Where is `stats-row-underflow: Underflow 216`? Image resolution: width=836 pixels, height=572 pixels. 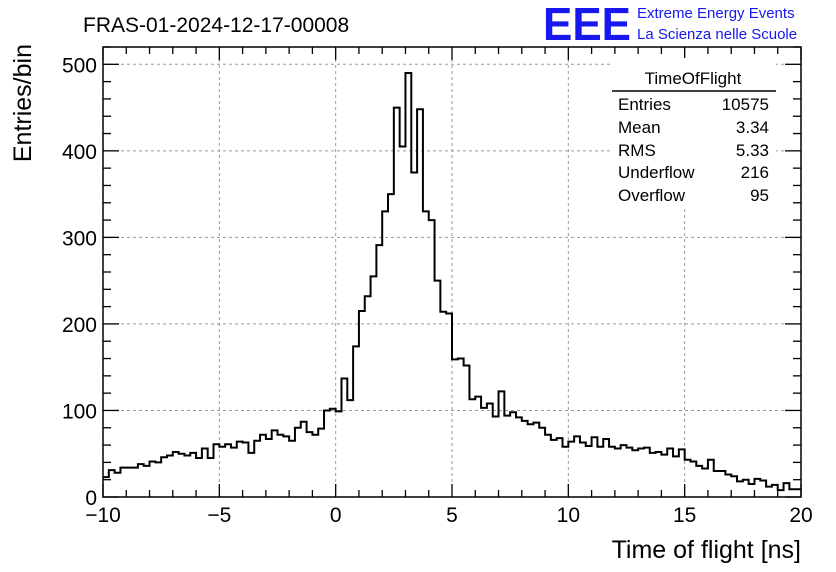
stats-row-underflow: Underflow 216 is located at coordinates (693, 172).